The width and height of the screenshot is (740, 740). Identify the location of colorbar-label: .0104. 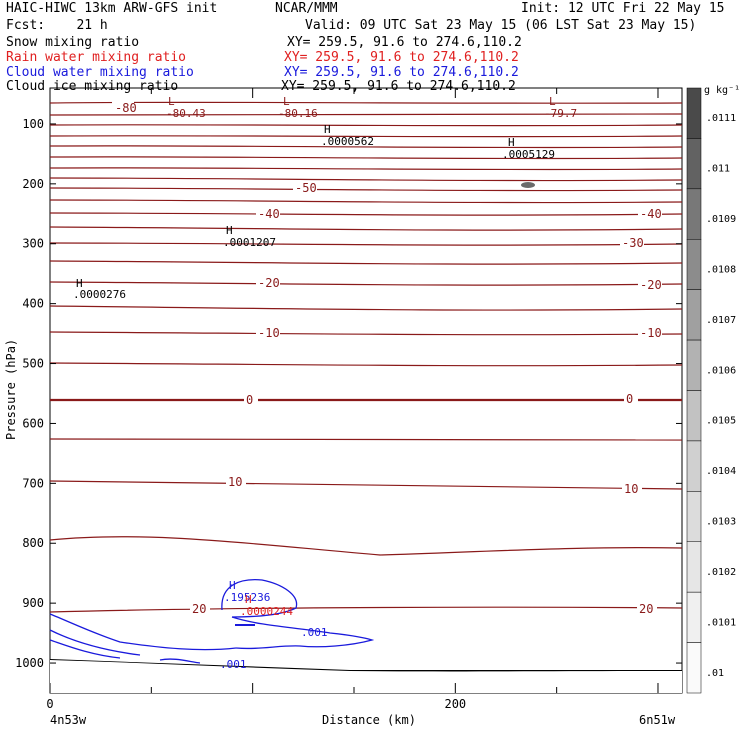
(721, 471).